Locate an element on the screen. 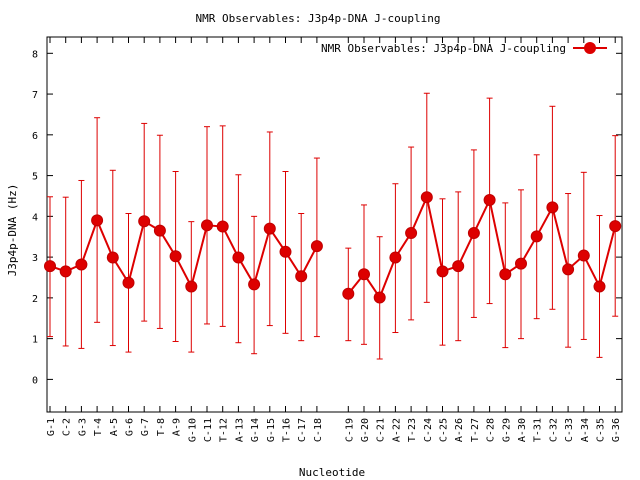 The height and width of the screenshot is (480, 640). x-tick-label: G-15 is located at coordinates (271, 430).